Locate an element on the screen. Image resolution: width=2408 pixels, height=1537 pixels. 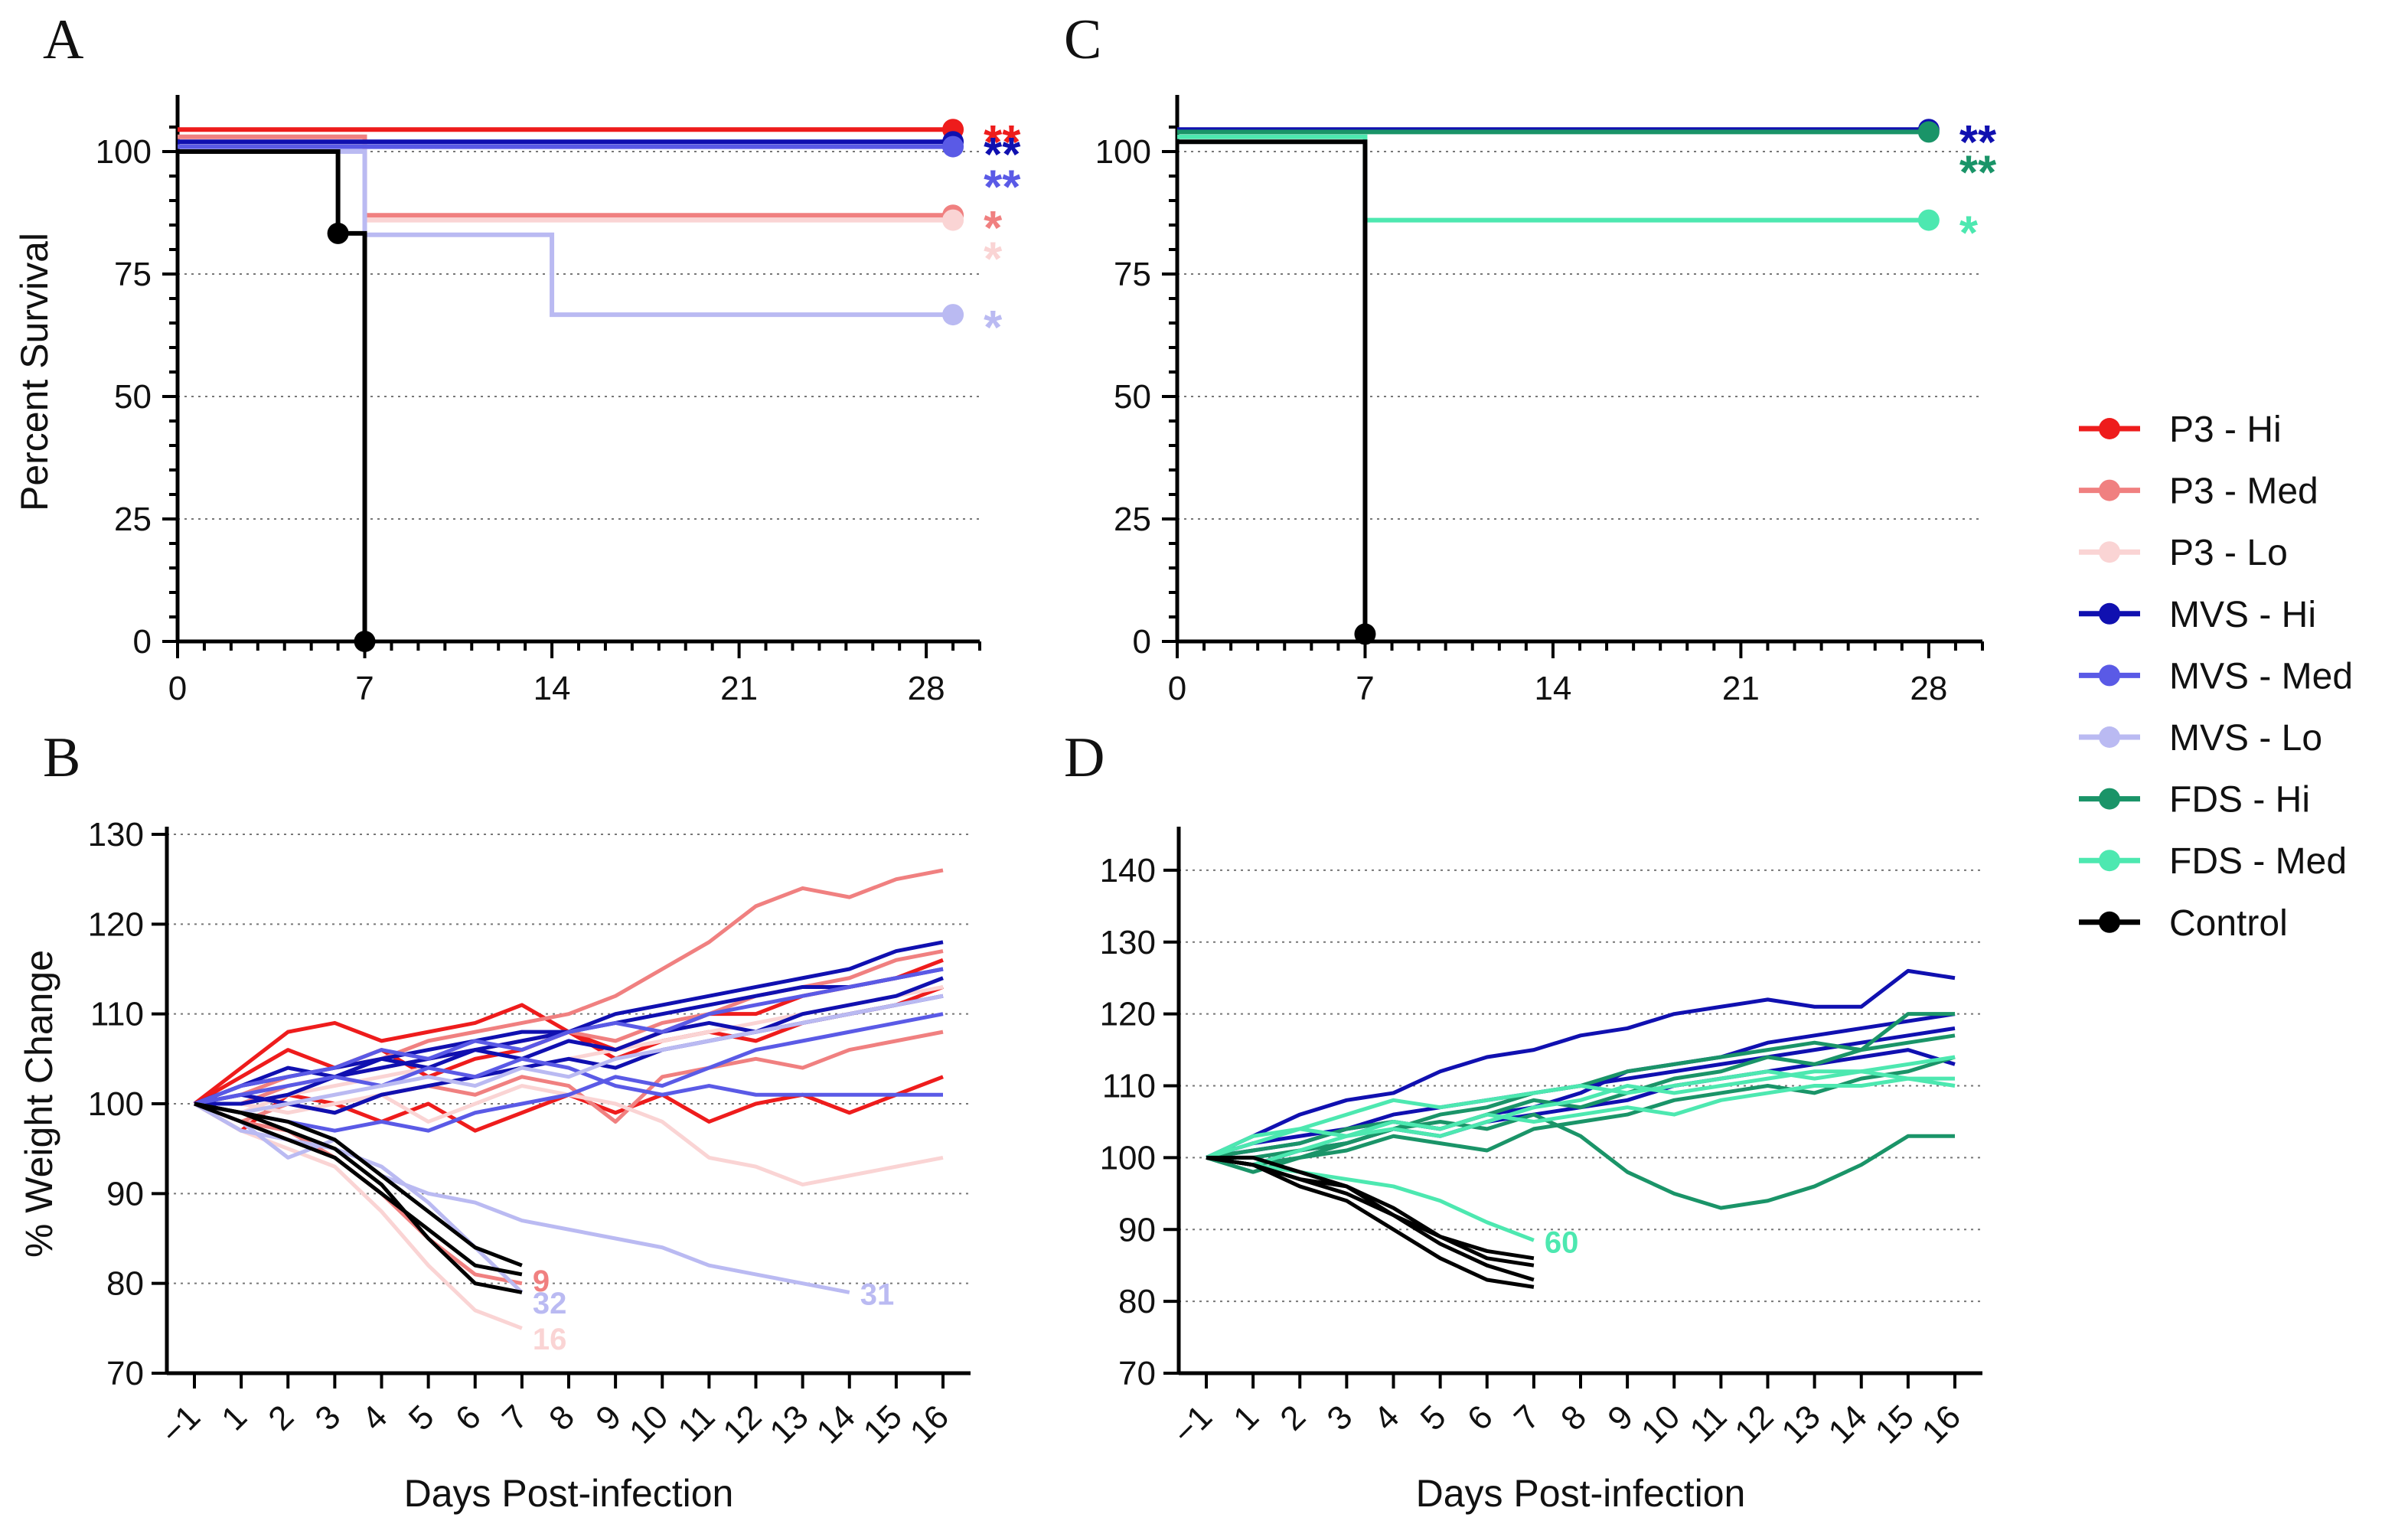
significance-p3-med: * is located at coordinates (993, 228).